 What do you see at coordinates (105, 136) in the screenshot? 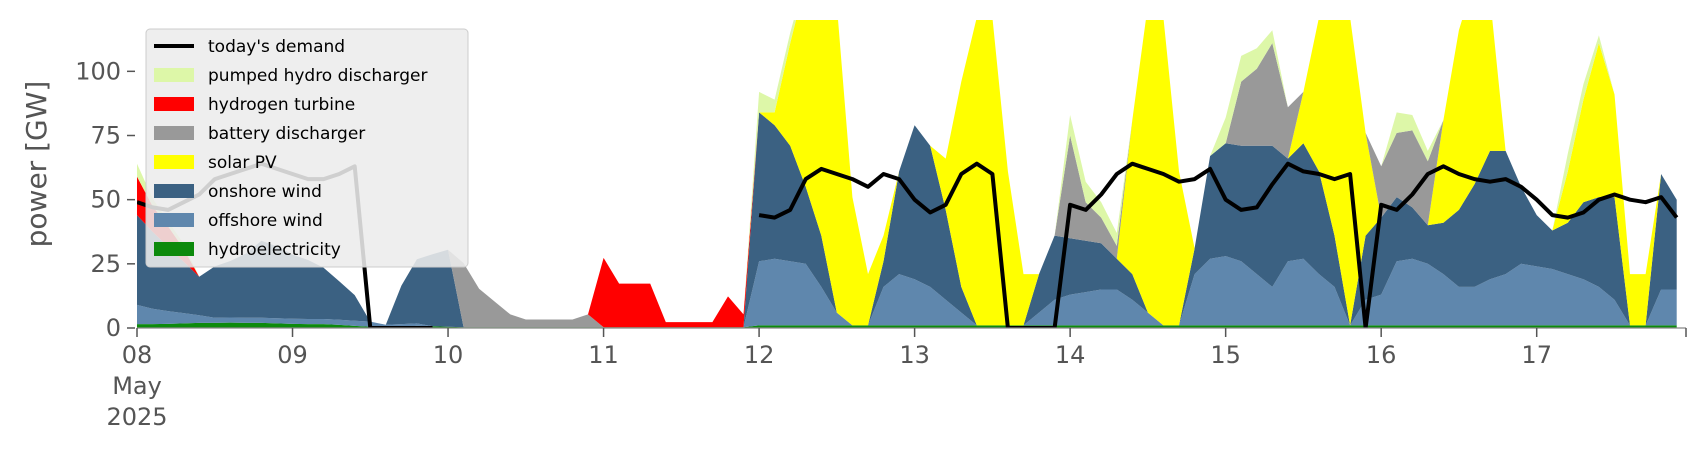
I see `y-tick-label: 75` at bounding box center [105, 136].